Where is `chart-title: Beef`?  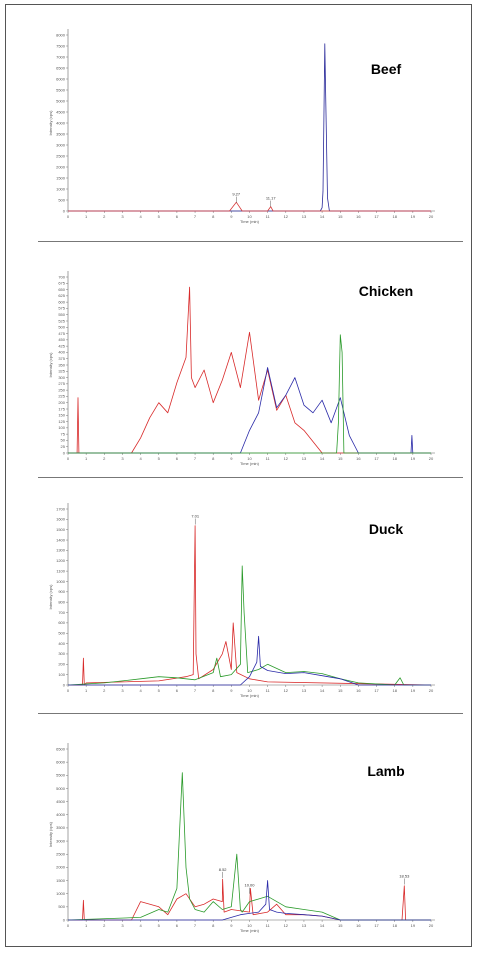 chart-title: Beef is located at coordinates (386, 69).